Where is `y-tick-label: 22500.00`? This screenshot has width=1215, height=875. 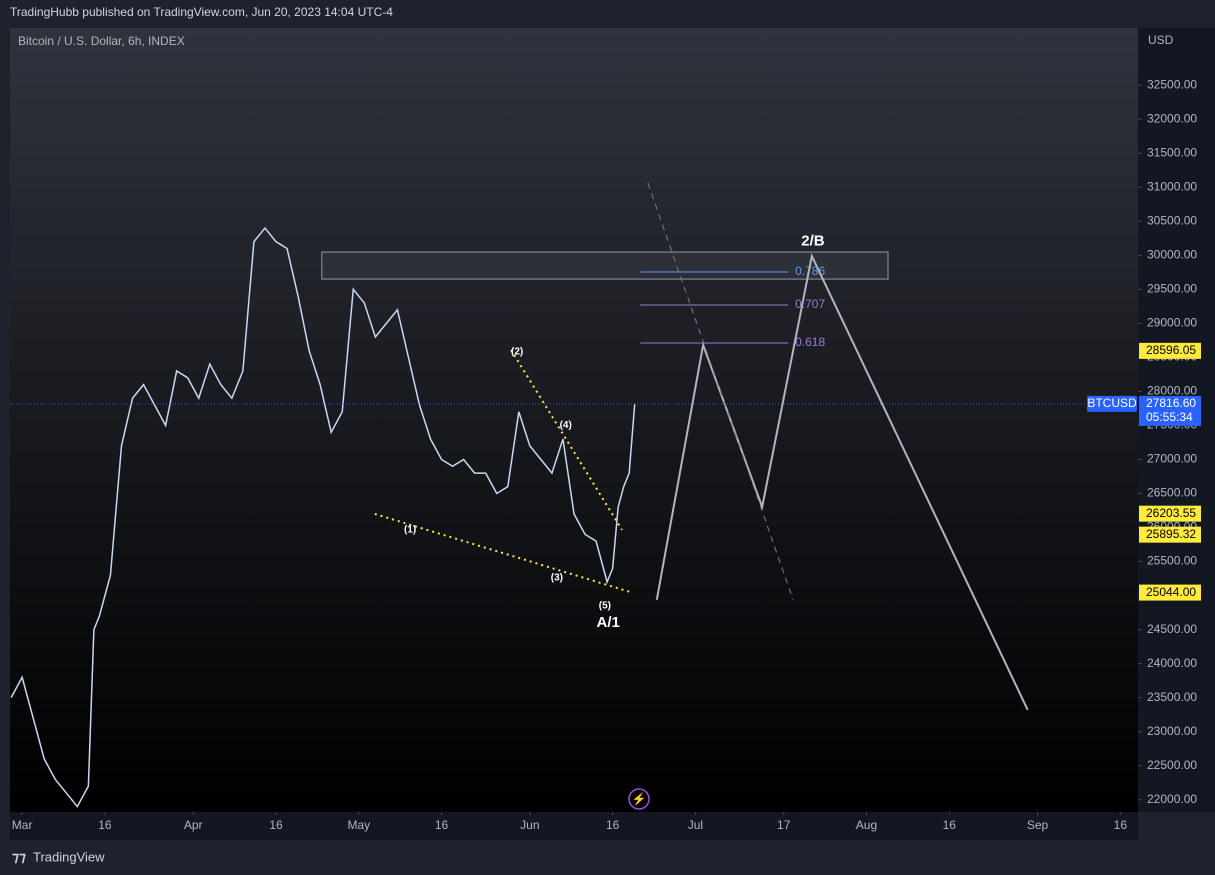
y-tick-label: 22500.00 is located at coordinates (1172, 765).